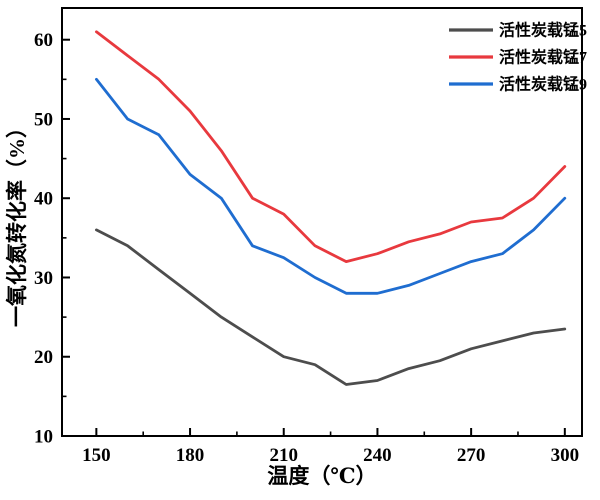 This screenshot has width=600, height=500. What do you see at coordinates (190, 455) in the screenshot?
I see `x-axis-tick-label: 180` at bounding box center [190, 455].